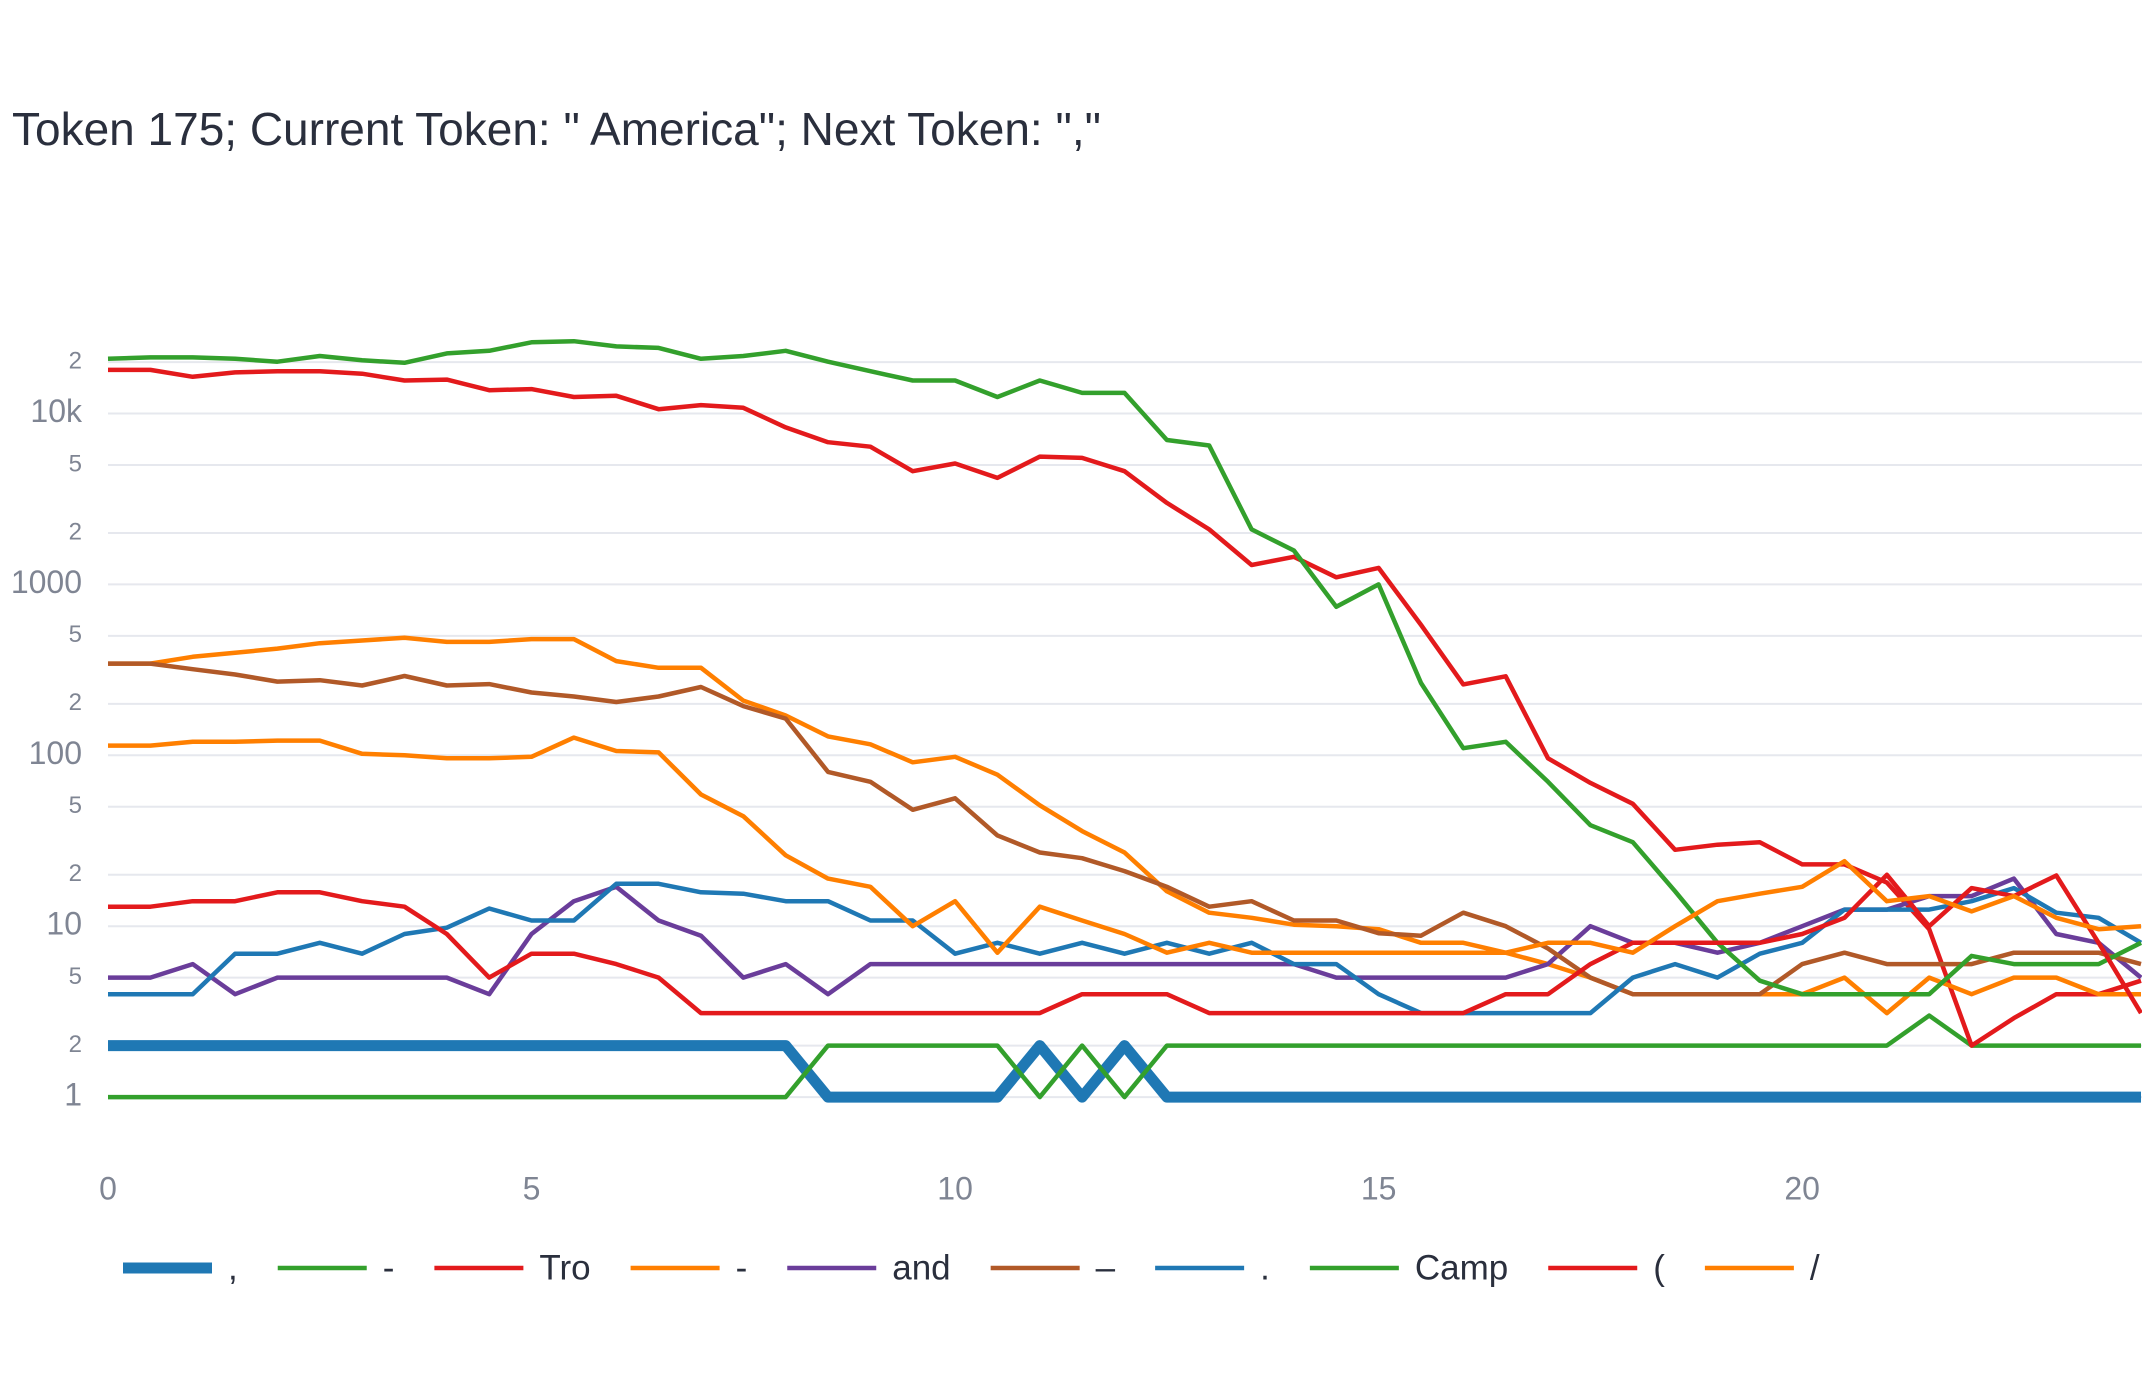 This screenshot has width=2142, height=1380. What do you see at coordinates (233, 1267) in the screenshot?
I see `legend-label: ,` at bounding box center [233, 1267].